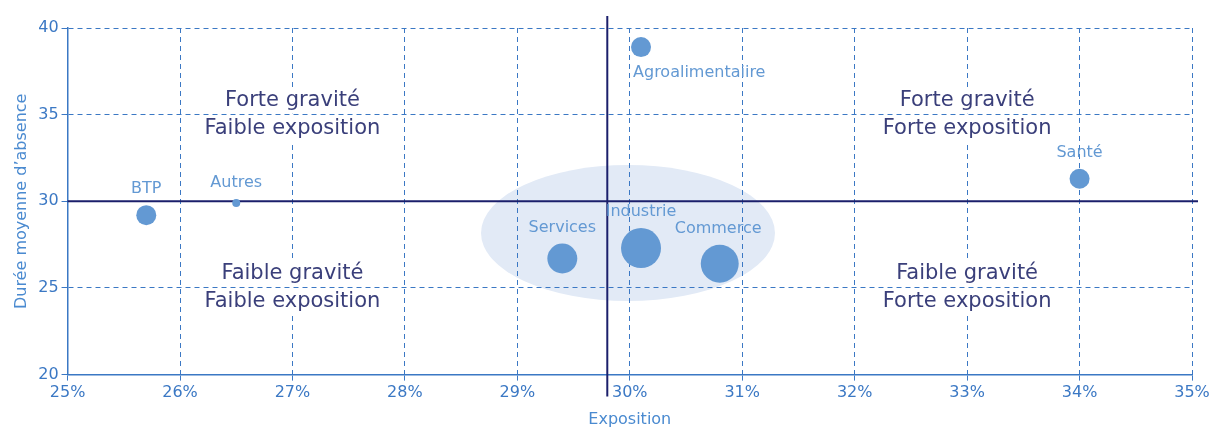 Image resolution: width=1222 pixels, height=441 pixels. What do you see at coordinates (48, 373) in the screenshot?
I see `y-tick-label: 20` at bounding box center [48, 373].